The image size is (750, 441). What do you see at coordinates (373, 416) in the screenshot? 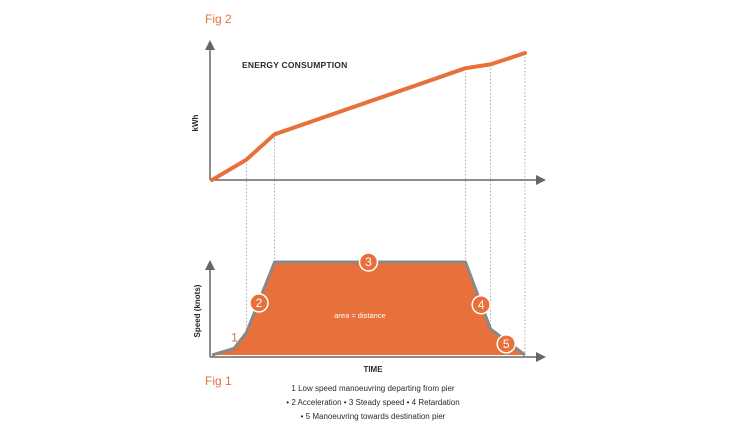
I see `legend-line-3: • 5 Manoeuvring towards destination pier` at bounding box center [373, 416].